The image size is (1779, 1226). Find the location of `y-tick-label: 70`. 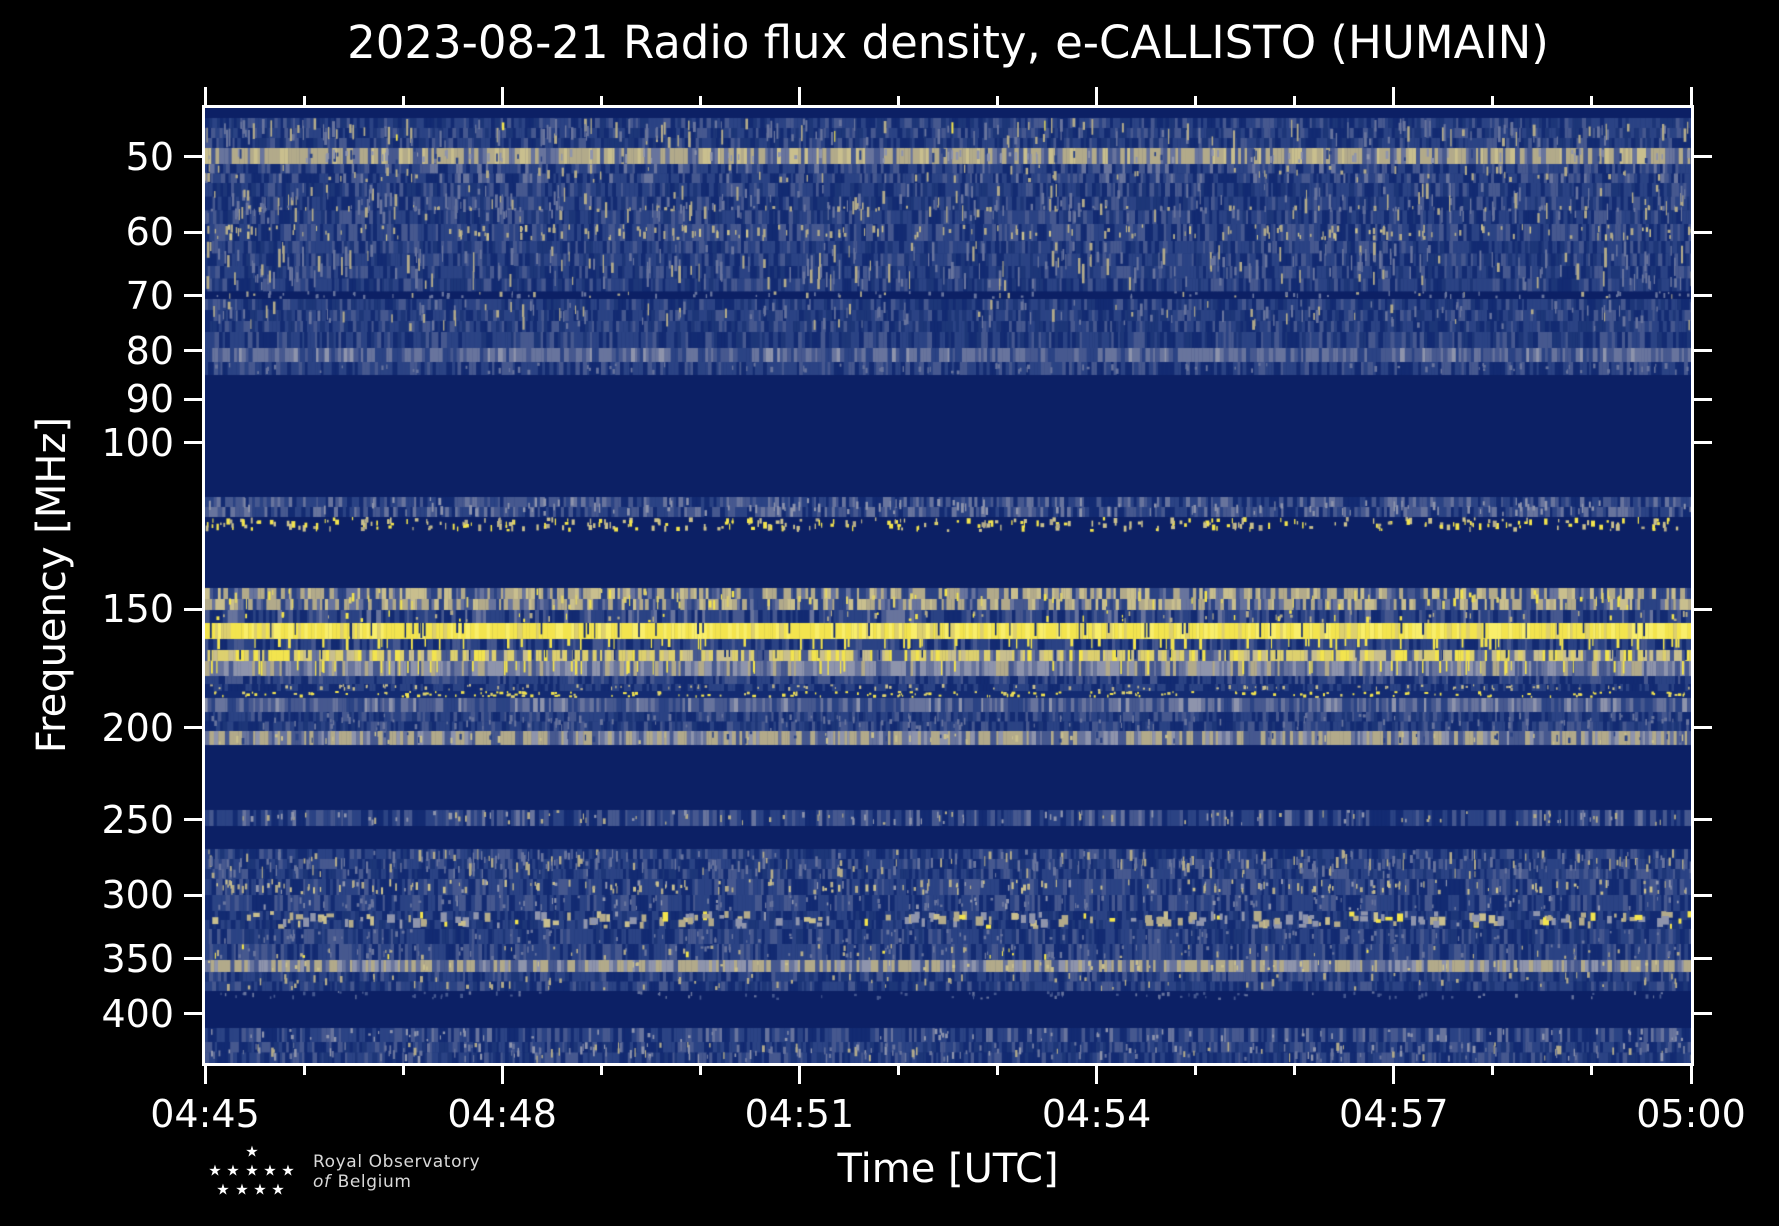

y-tick-label: 70 is located at coordinates (149, 295).